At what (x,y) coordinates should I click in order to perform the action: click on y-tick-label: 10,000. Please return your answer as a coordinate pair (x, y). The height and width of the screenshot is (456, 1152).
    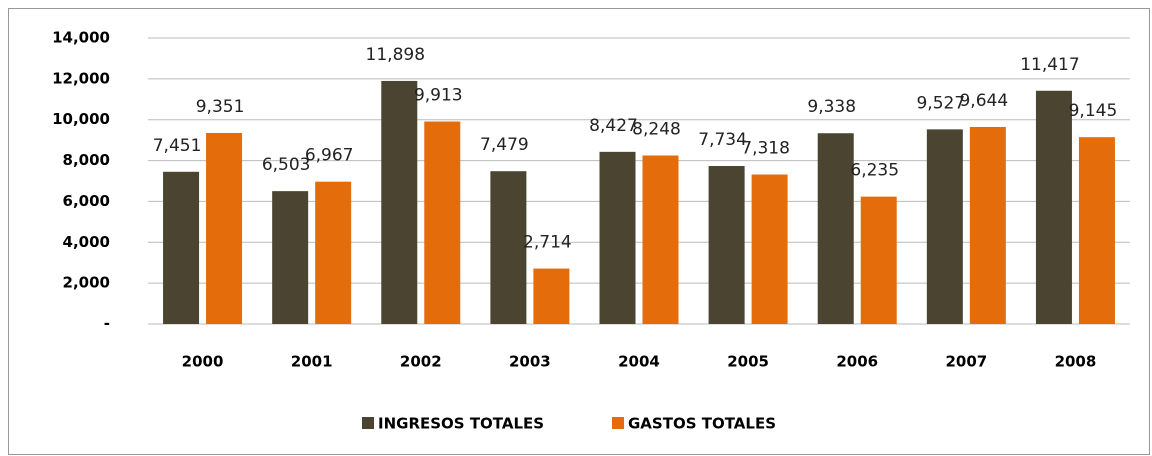
    Looking at the image, I should click on (81, 119).